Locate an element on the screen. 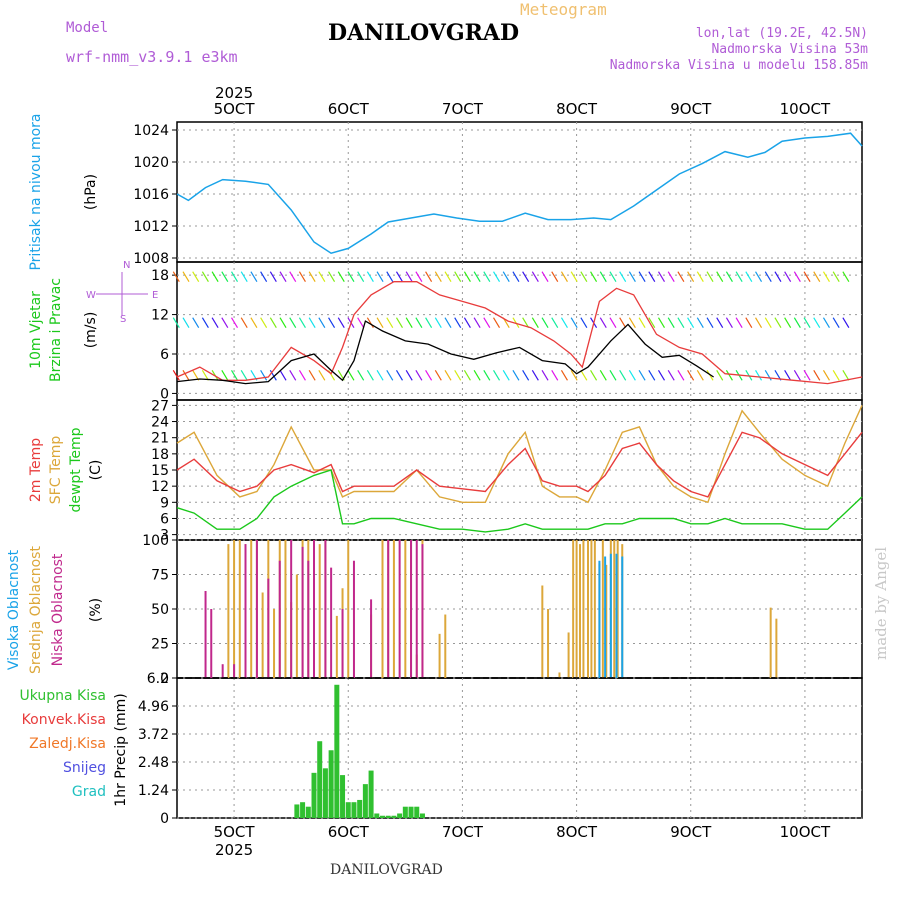  wind-legend-s: S is located at coordinates (123, 319).